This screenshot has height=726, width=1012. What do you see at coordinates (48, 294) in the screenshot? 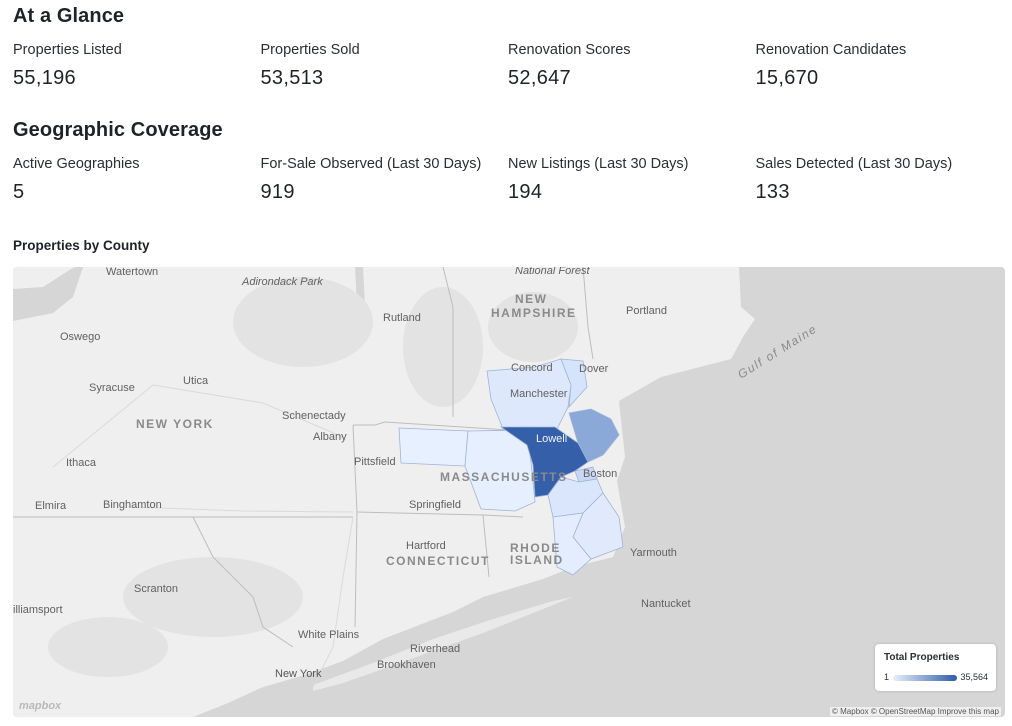
I see `lake-ontario` at bounding box center [48, 294].